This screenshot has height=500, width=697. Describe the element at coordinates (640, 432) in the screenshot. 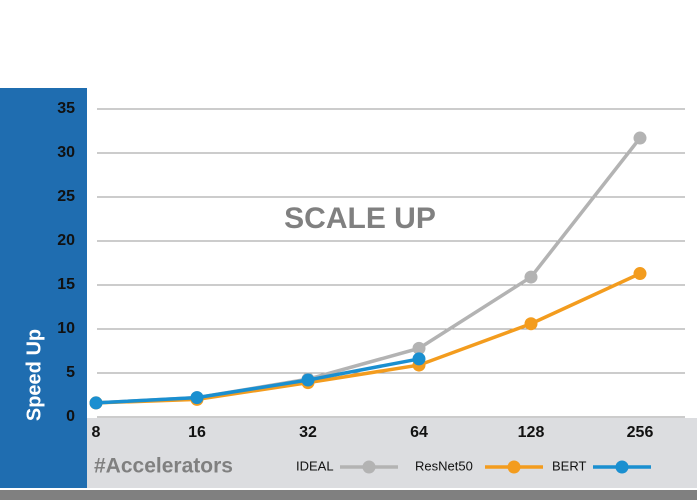

I see `x-tick-label: 256` at that location.